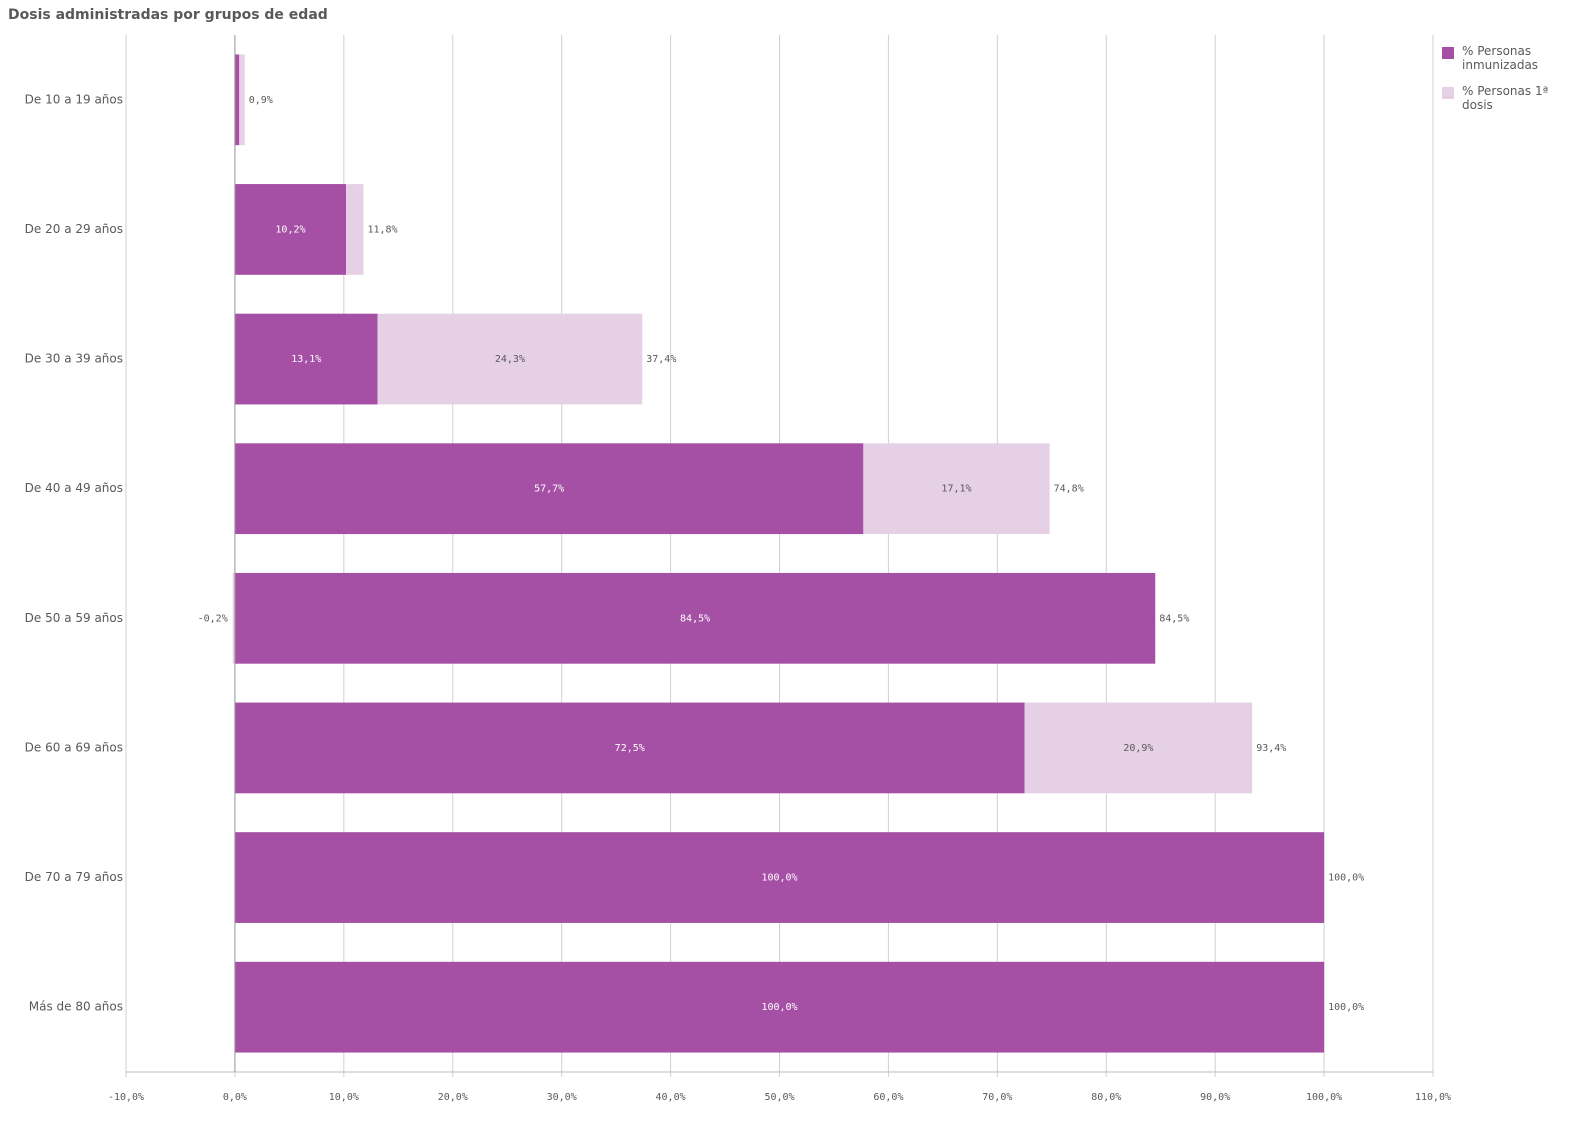 The height and width of the screenshot is (1131, 1595). What do you see at coordinates (74, 747) in the screenshot?
I see `y-tick-label: De 60 a 69 años` at bounding box center [74, 747].